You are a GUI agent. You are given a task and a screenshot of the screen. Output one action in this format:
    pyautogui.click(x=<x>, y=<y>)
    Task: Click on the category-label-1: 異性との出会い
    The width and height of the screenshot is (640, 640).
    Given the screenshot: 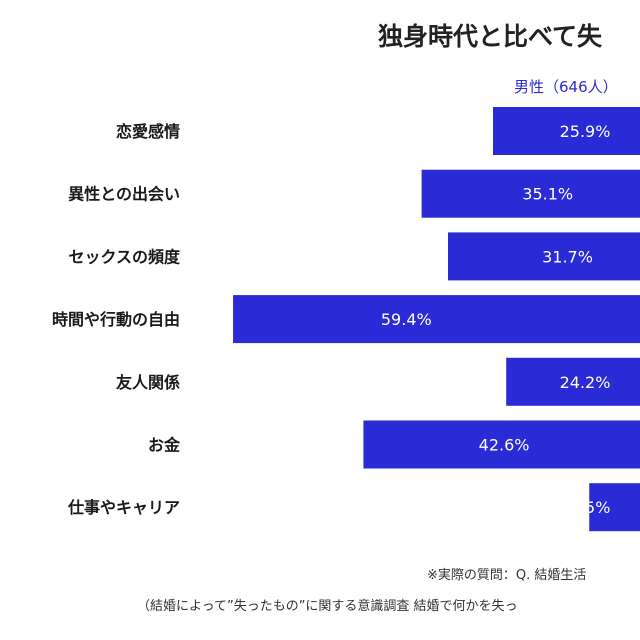 What is the action you would take?
    pyautogui.click(x=124, y=194)
    